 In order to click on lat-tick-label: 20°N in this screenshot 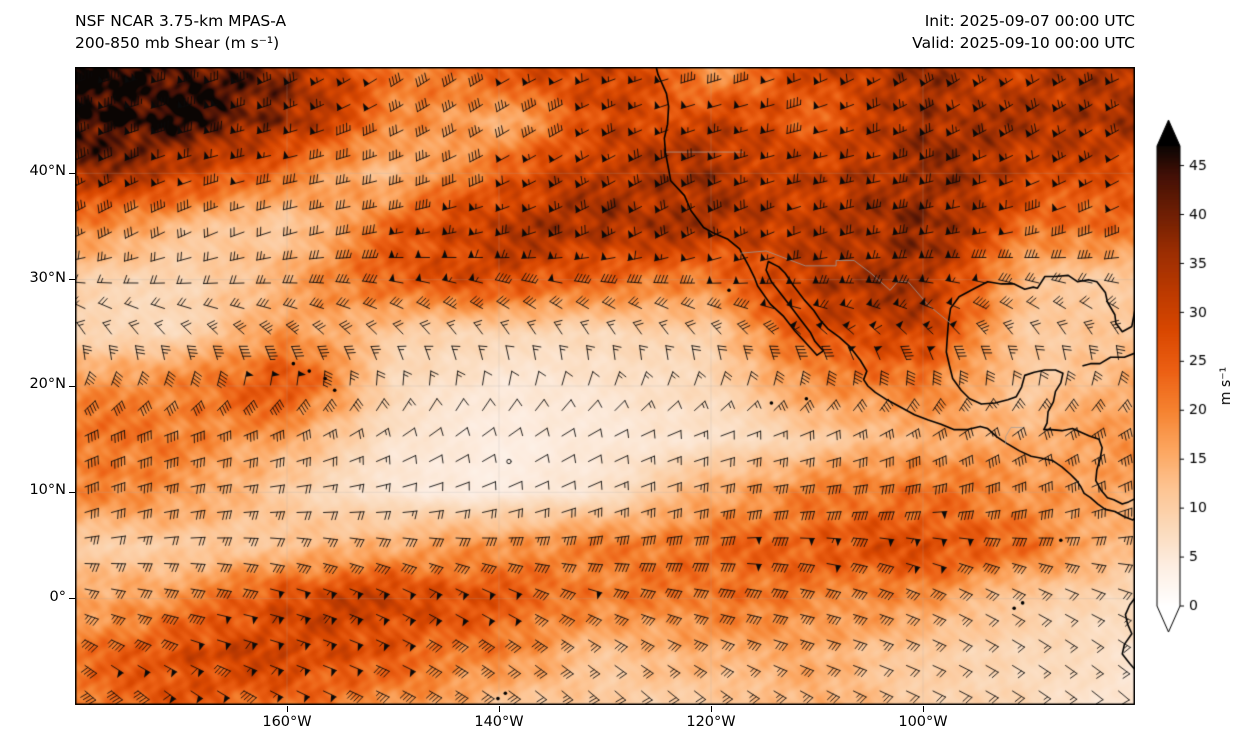, I will do `click(47, 384)`.